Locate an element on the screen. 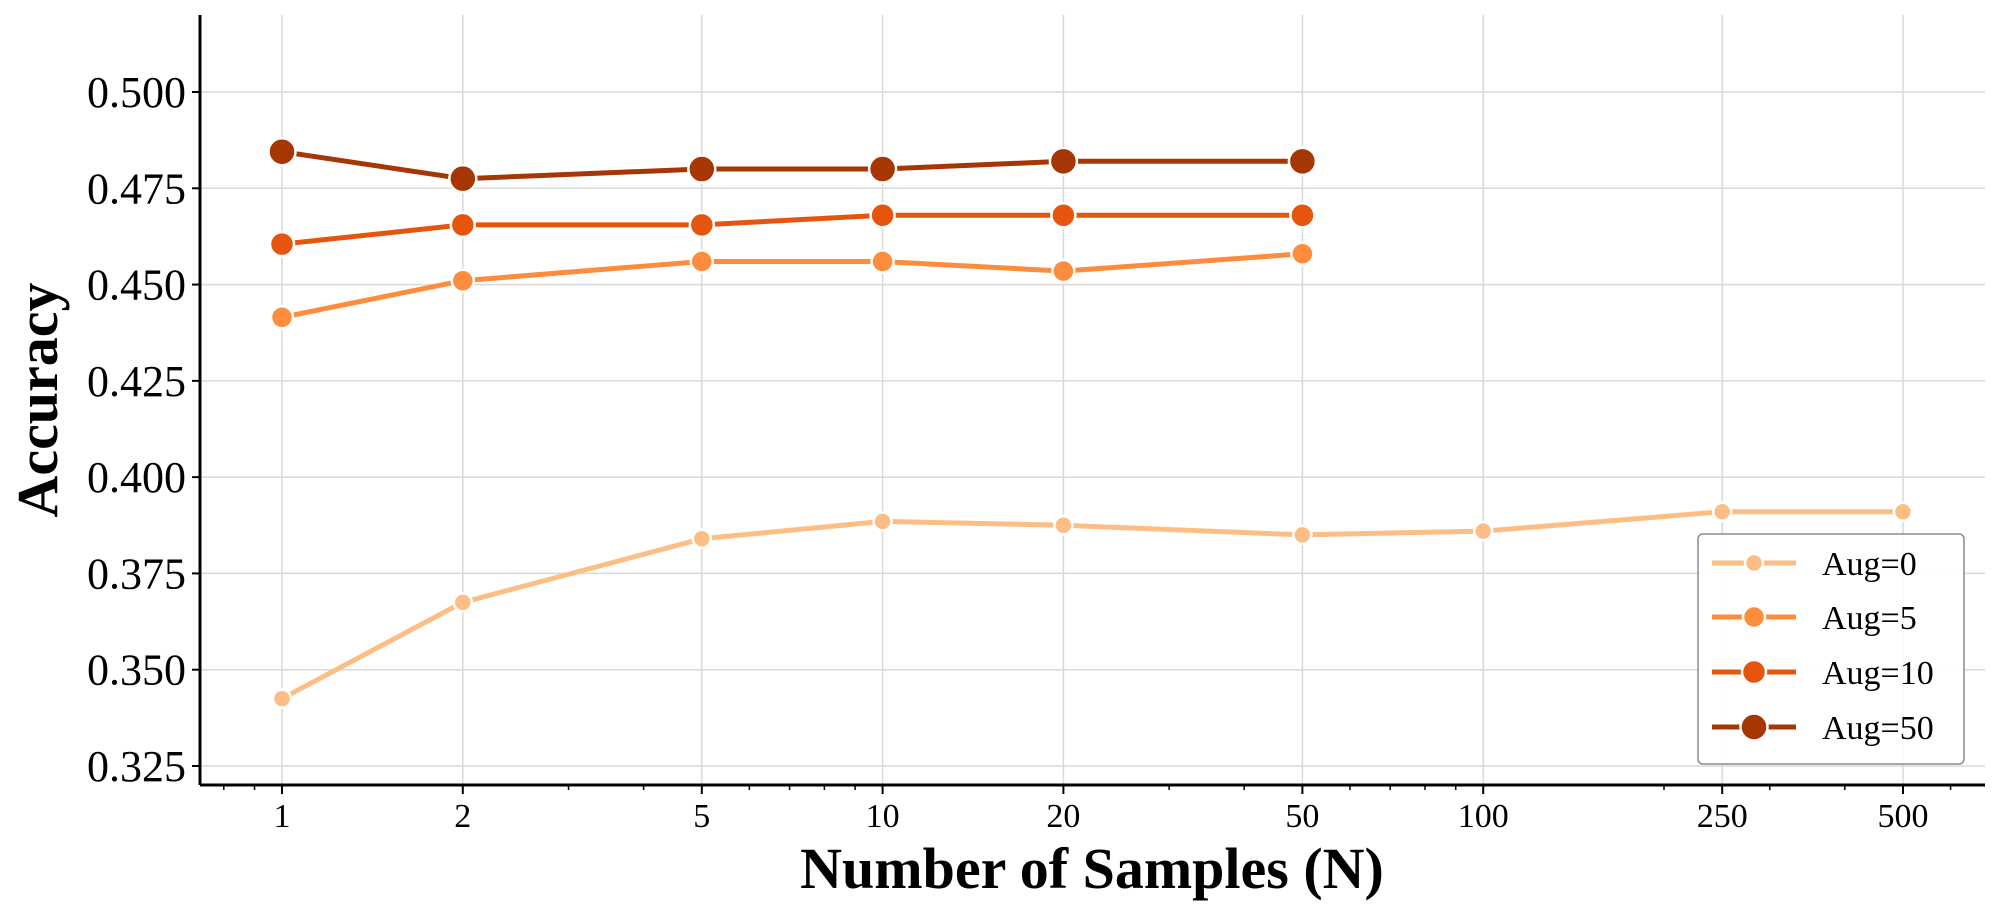  series-Aug=10 is located at coordinates (792, 229).